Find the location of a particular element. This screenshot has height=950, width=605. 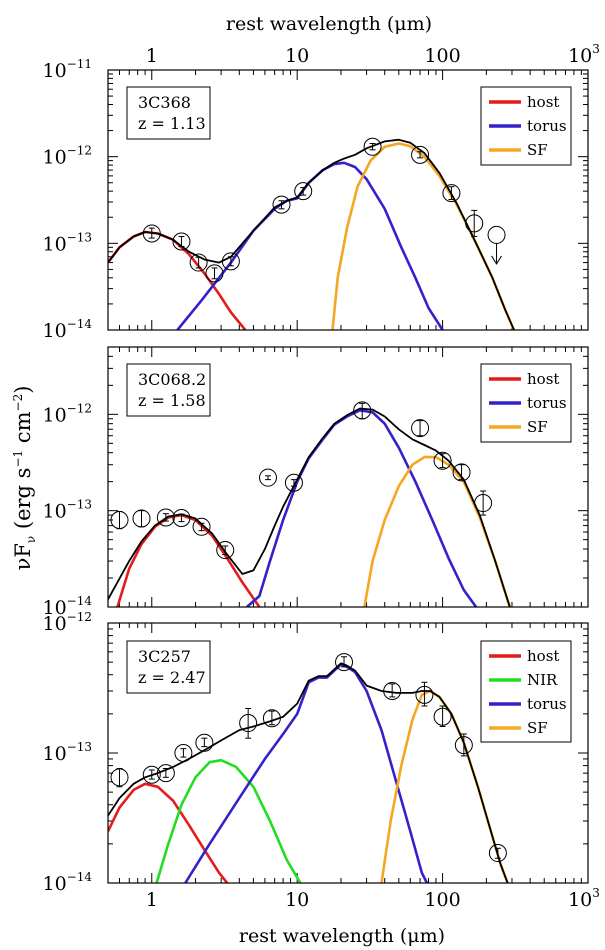

top-axis-title: rest wavelength (μm) is located at coordinates (329, 24).